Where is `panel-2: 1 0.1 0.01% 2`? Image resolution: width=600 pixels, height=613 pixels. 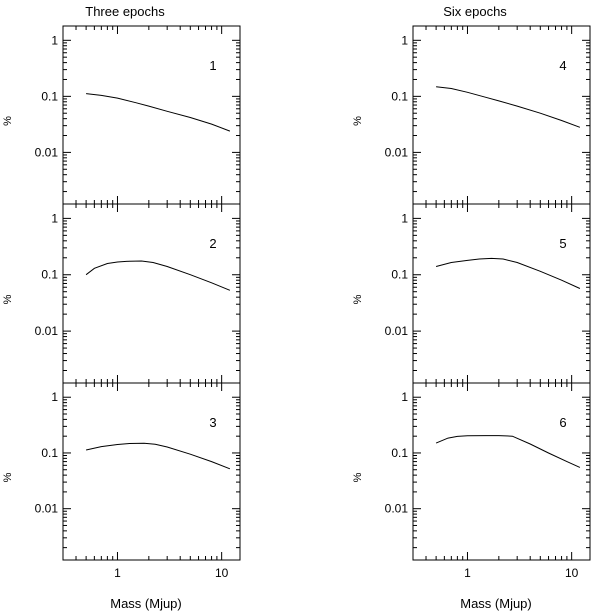
panel-2: 1 0.1 0.01% 2 is located at coordinates (121, 293).